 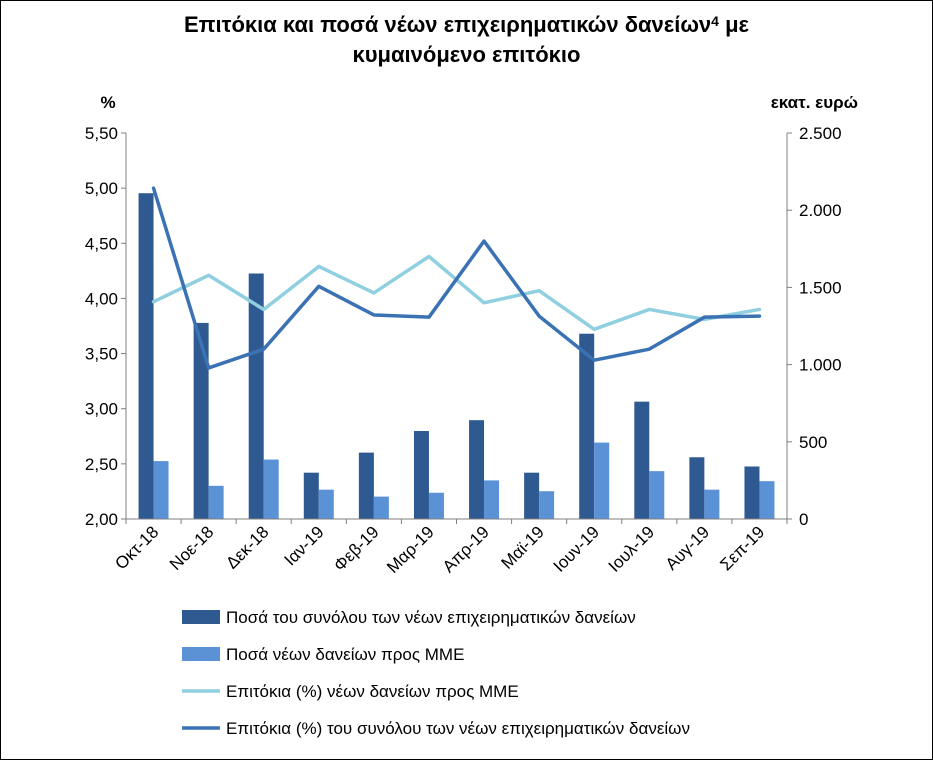 I want to click on right-tick-label: 0, so click(x=803, y=519).